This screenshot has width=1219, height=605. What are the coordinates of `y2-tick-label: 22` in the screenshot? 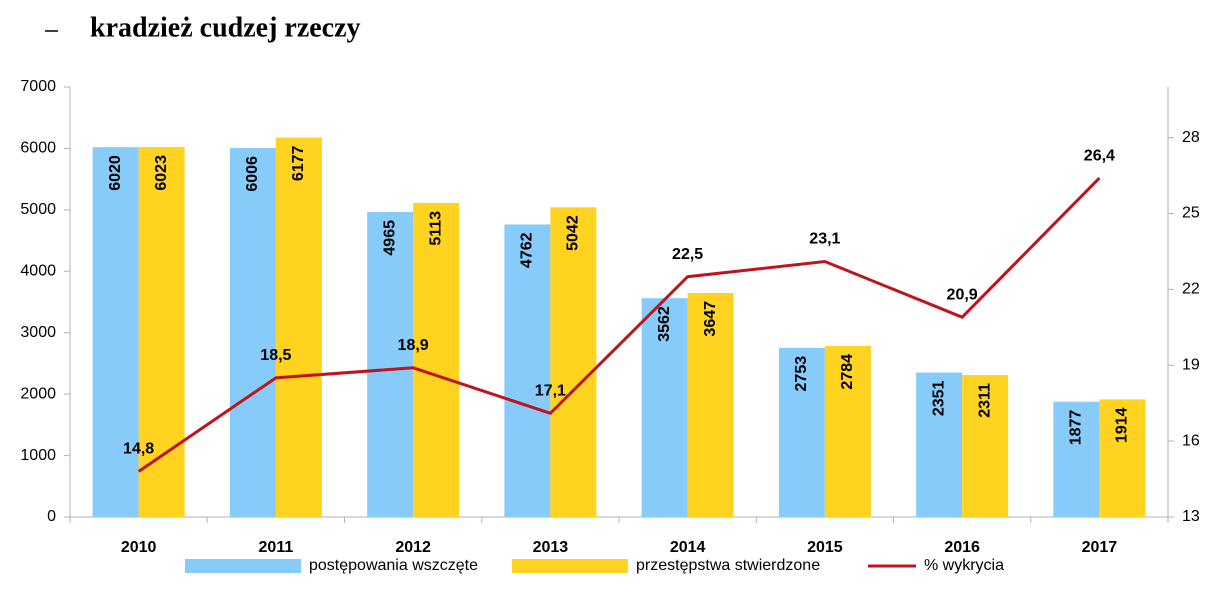 It's located at (1191, 289).